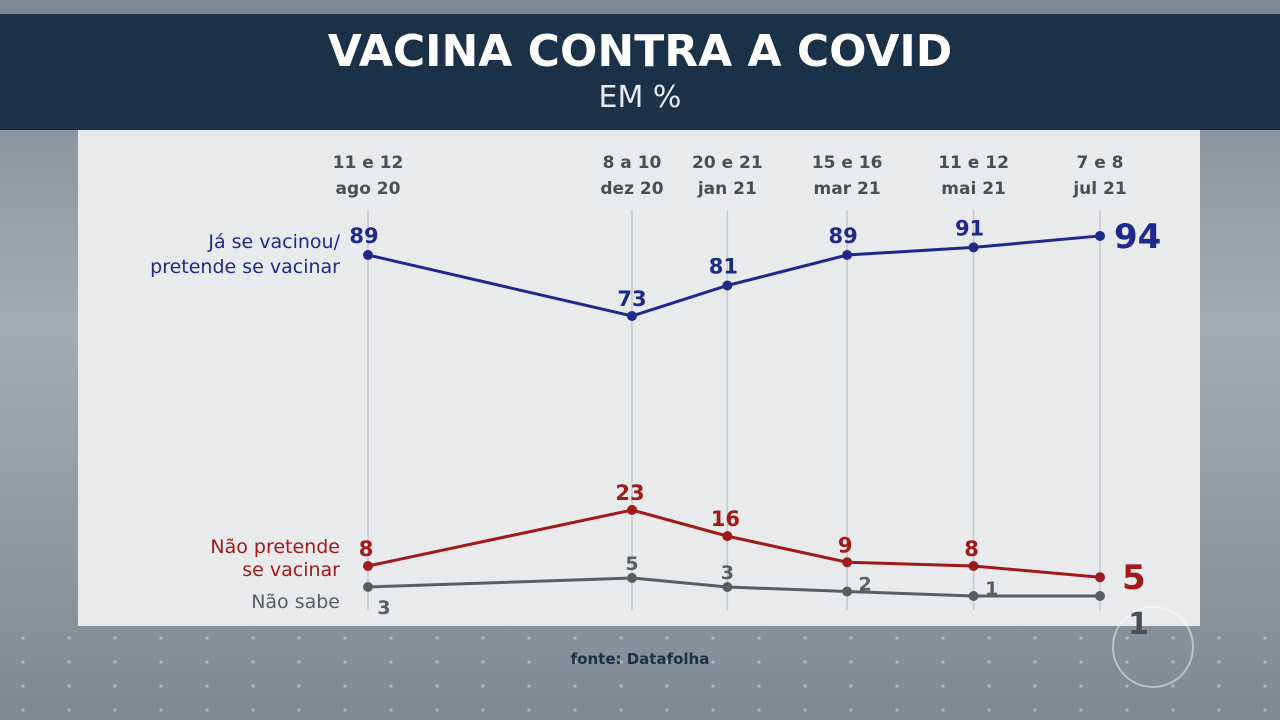 The image size is (1280, 720). I want to click on x-tick-label-3-line2: mar 21, so click(847, 189).